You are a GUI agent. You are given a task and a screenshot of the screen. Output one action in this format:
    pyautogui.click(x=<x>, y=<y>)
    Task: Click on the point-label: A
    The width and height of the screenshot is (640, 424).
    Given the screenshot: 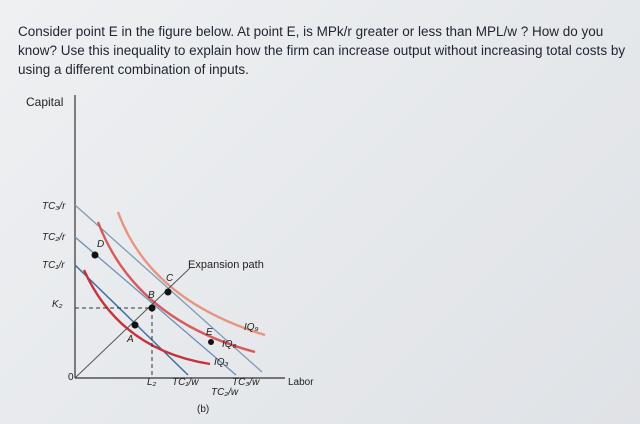 What is the action you would take?
    pyautogui.click(x=130, y=339)
    